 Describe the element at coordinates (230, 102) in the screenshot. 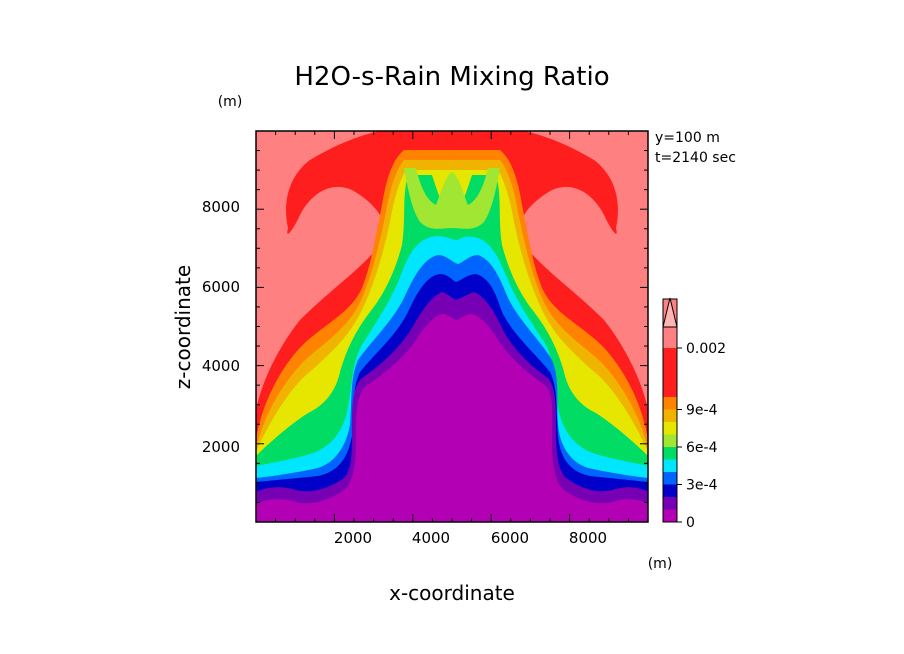

I see `y-unit-label: (m)` at that location.